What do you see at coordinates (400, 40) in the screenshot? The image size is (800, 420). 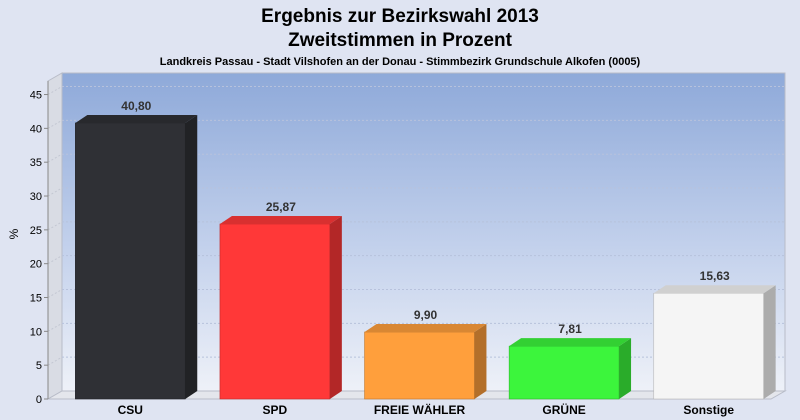 I see `chart-title-line2: Zweitstimmen in Prozent` at bounding box center [400, 40].